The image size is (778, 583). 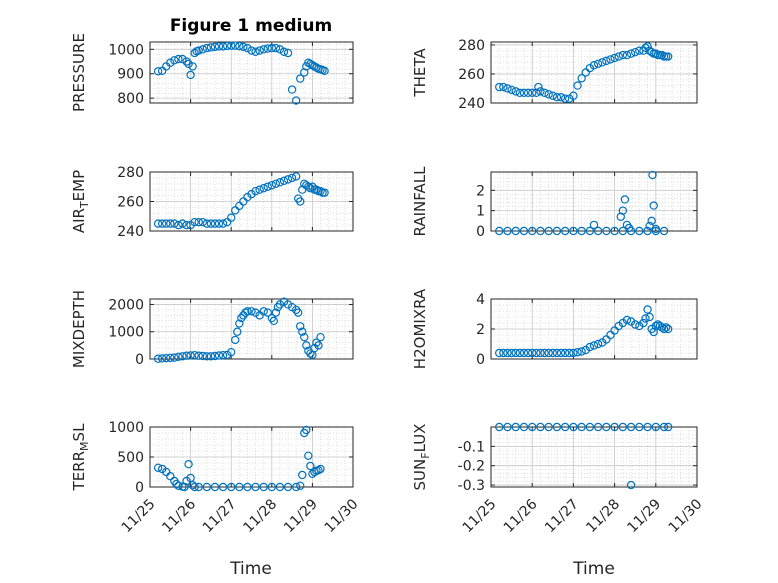 I want to click on y-axis-label: H2OMIXRA, so click(x=420, y=328).